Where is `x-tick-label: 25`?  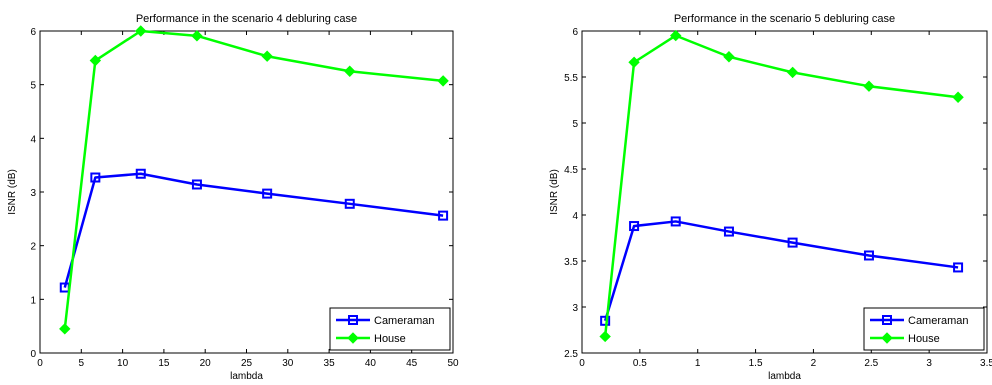
x-tick-label: 25 is located at coordinates (247, 363).